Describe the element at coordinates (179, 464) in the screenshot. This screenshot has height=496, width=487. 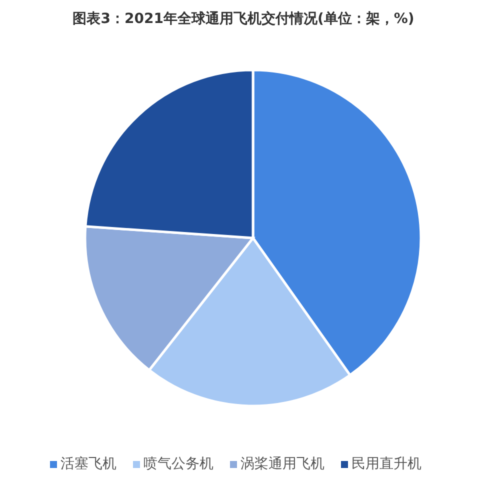
I see `legend-label: 喷气公务机` at that location.